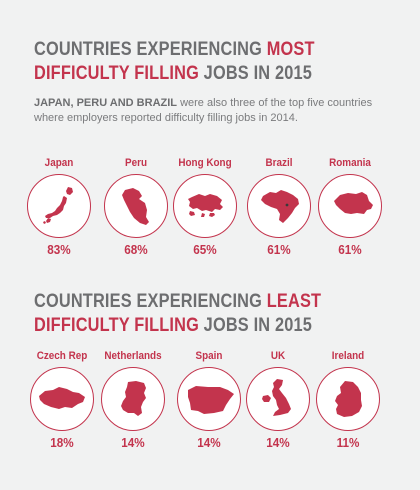  I want to click on japan-map-icon, so click(58, 205).